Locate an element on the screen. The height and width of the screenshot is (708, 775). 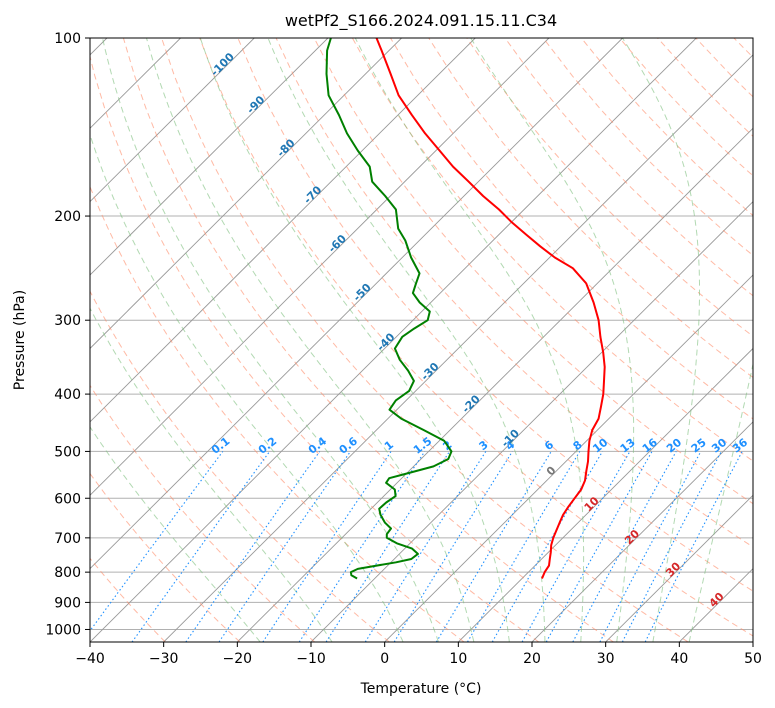
x-tick-label: −40 is located at coordinates (90, 659).